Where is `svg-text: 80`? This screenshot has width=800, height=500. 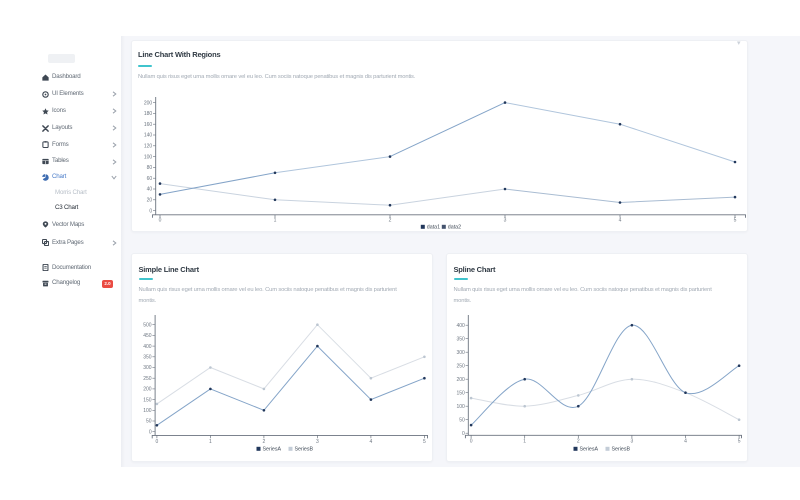
svg-text: 80 is located at coordinates (150, 168).